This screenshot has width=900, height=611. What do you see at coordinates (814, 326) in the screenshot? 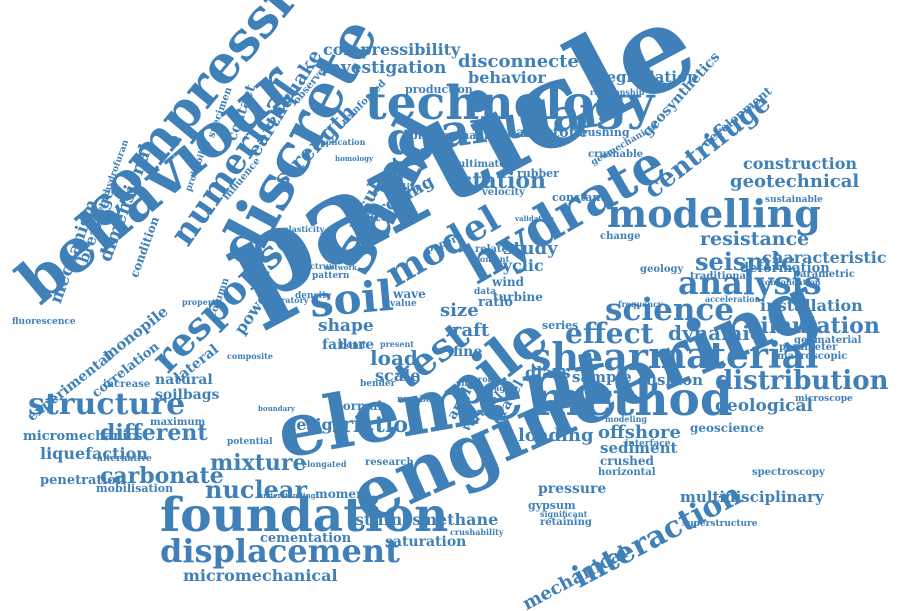
I see `word-simulation: simulation` at bounding box center [814, 326].